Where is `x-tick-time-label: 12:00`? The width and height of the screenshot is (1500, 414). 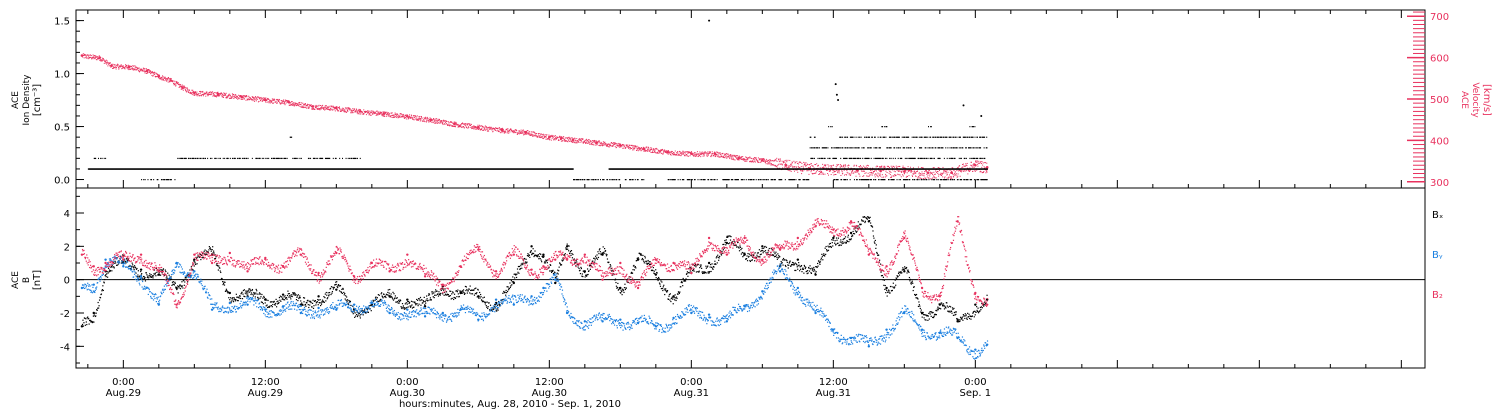
x-tick-time-label: 12:00 is located at coordinates (833, 382).